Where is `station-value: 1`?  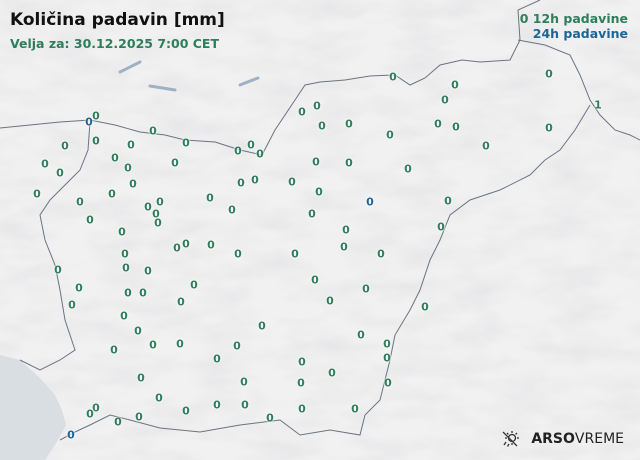 station-value: 1 is located at coordinates (598, 105).